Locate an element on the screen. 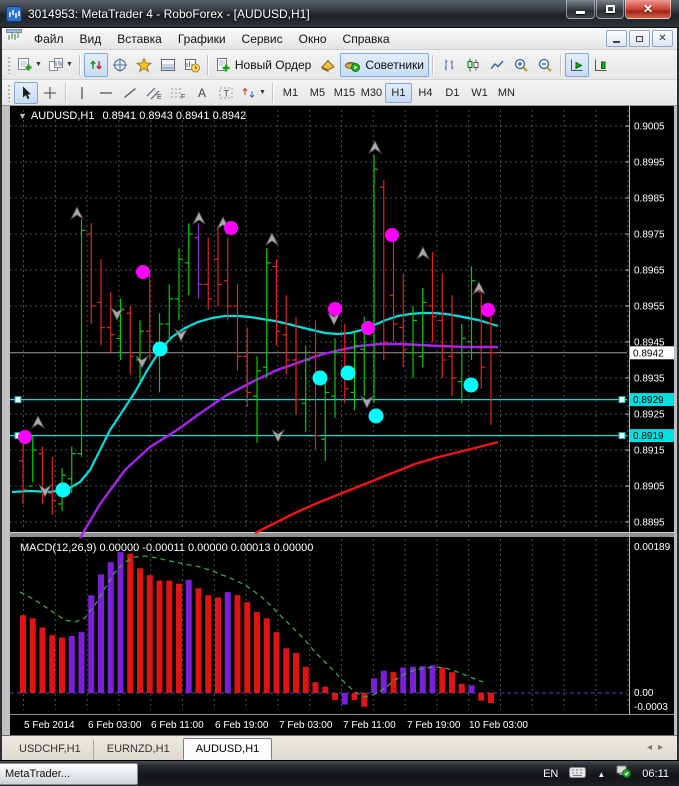  text-label-tool-button: T is located at coordinates (226, 93).